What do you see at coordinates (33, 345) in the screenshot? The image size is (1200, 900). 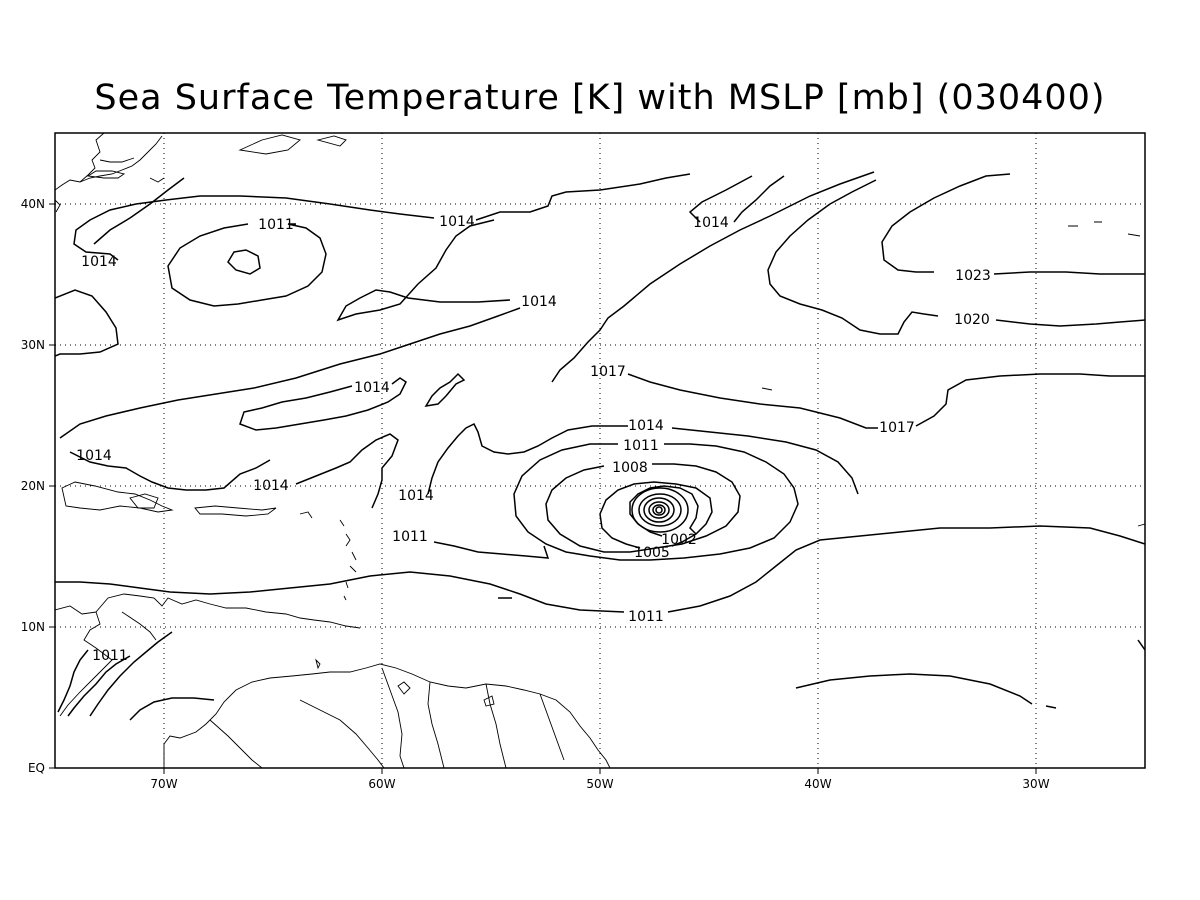 I see `y-tick-label: 30N` at bounding box center [33, 345].